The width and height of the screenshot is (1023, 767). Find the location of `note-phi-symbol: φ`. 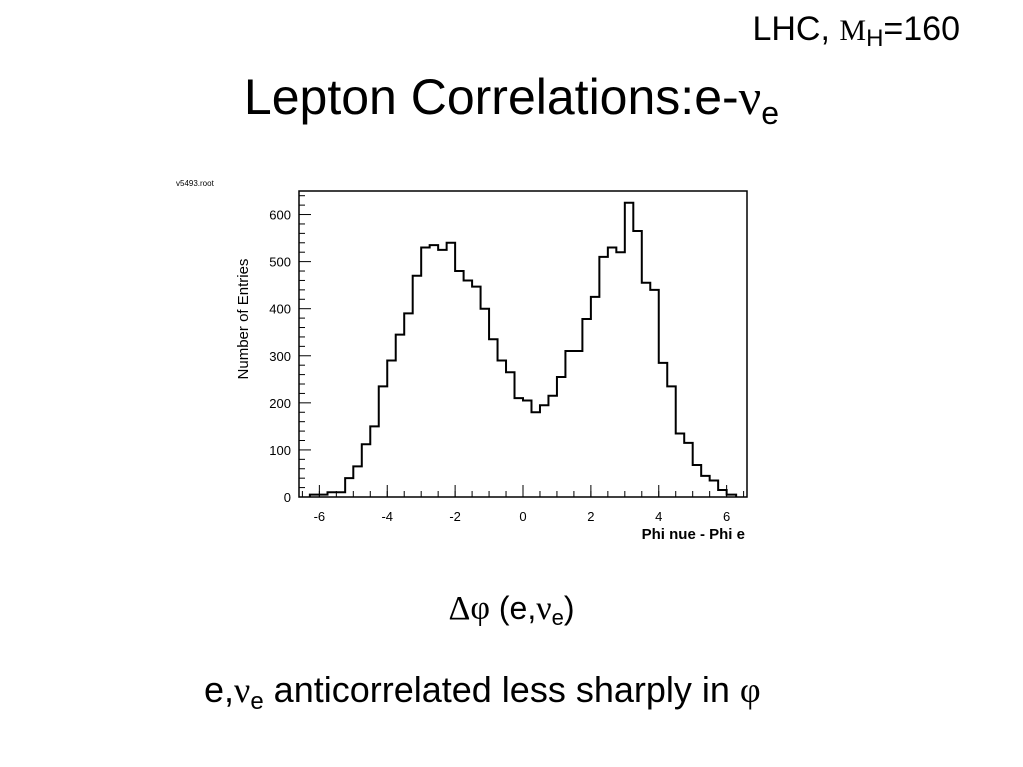

note-phi-symbol: φ is located at coordinates (750, 690).